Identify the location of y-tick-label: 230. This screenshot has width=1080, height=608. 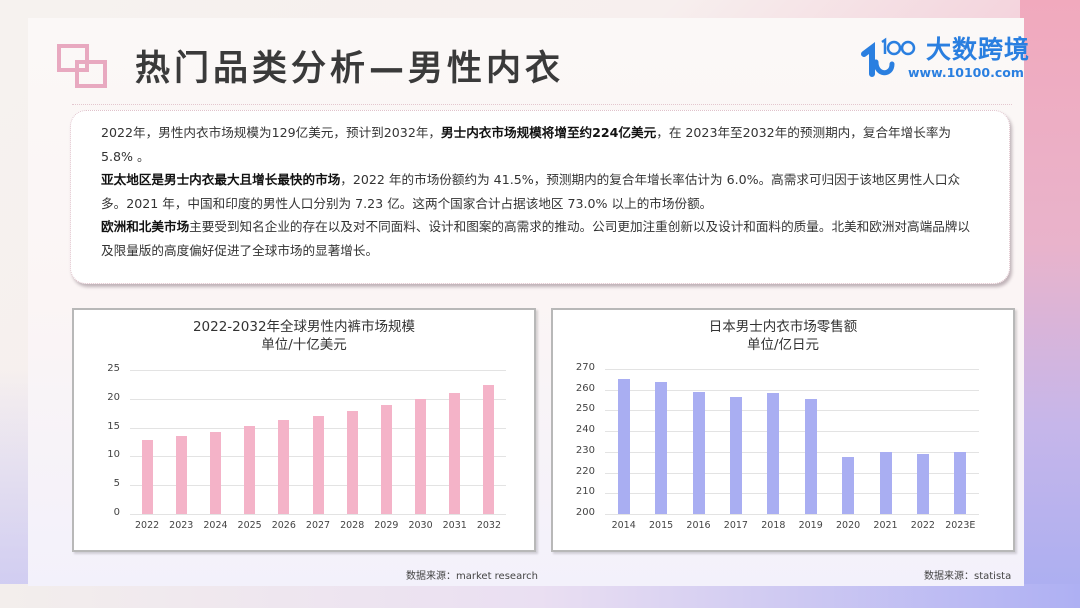
(585, 450).